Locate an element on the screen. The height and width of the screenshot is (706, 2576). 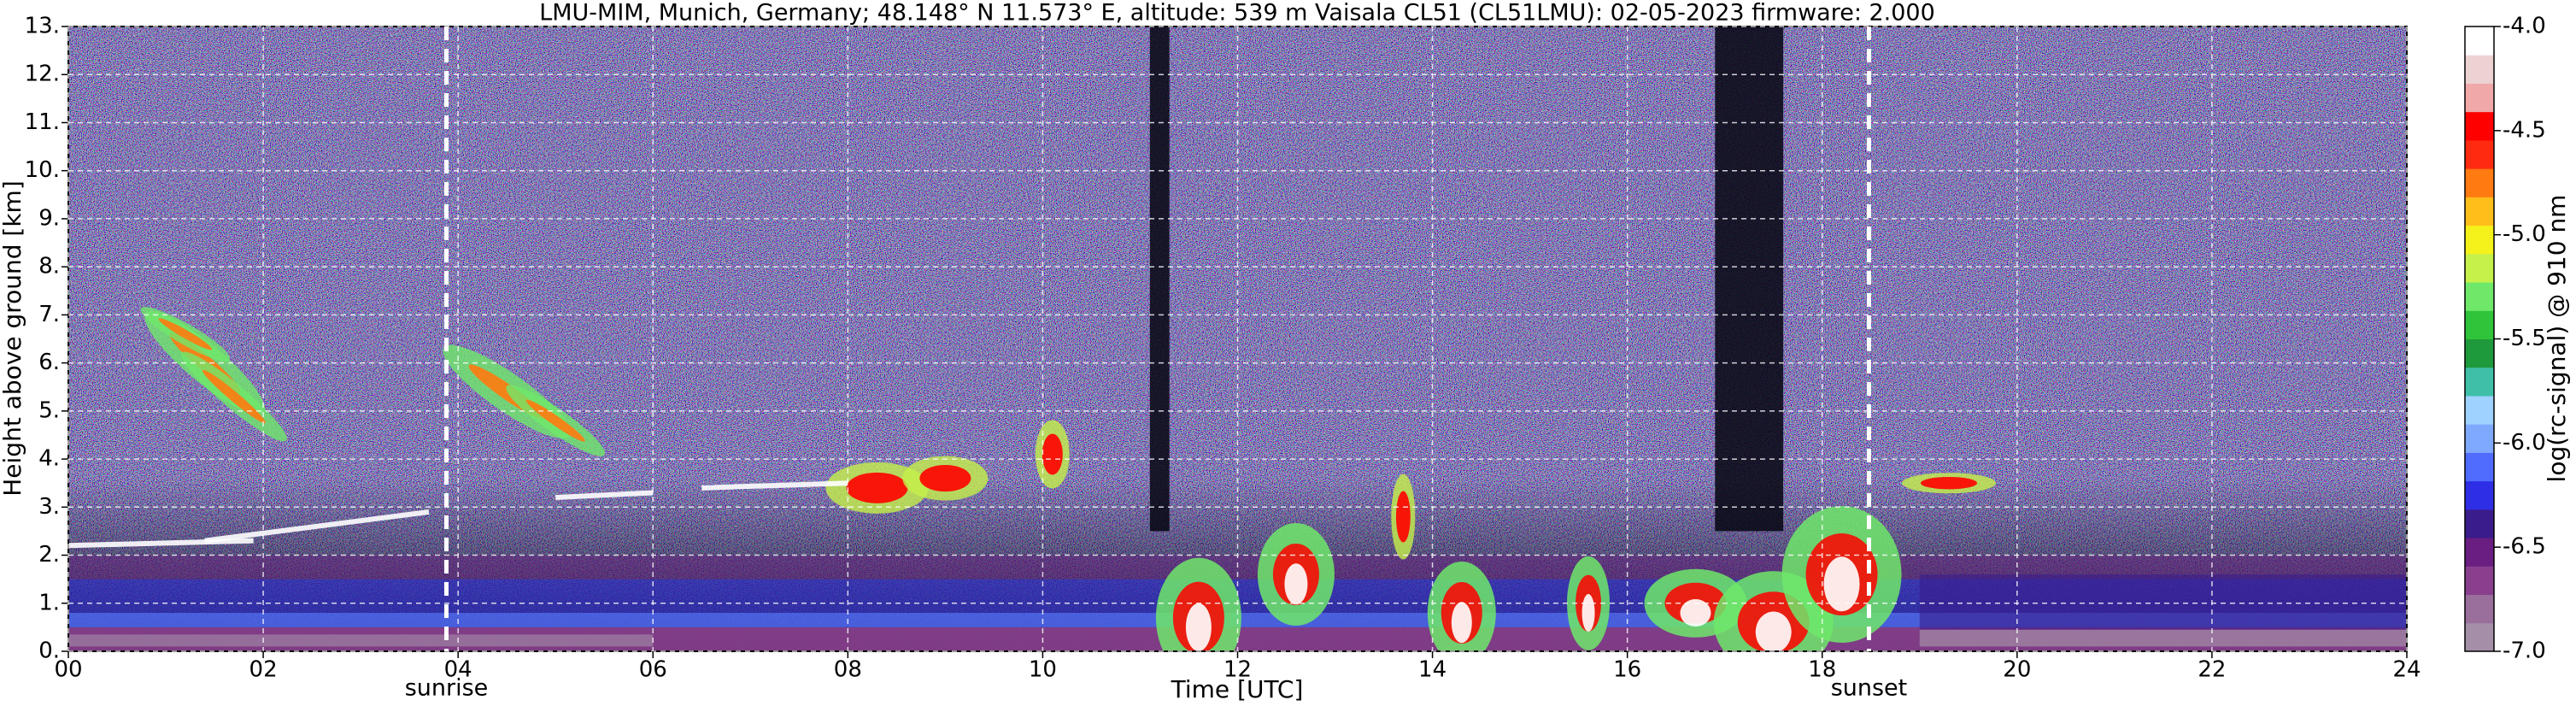
x-tick-label: 16 is located at coordinates (1627, 670).